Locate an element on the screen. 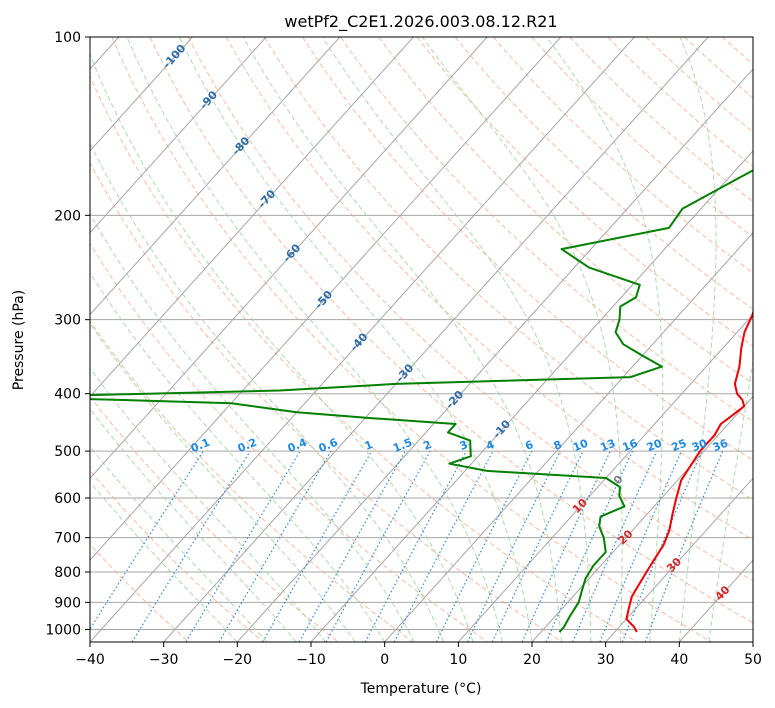  y-tick-label: 800 is located at coordinates (67, 573).